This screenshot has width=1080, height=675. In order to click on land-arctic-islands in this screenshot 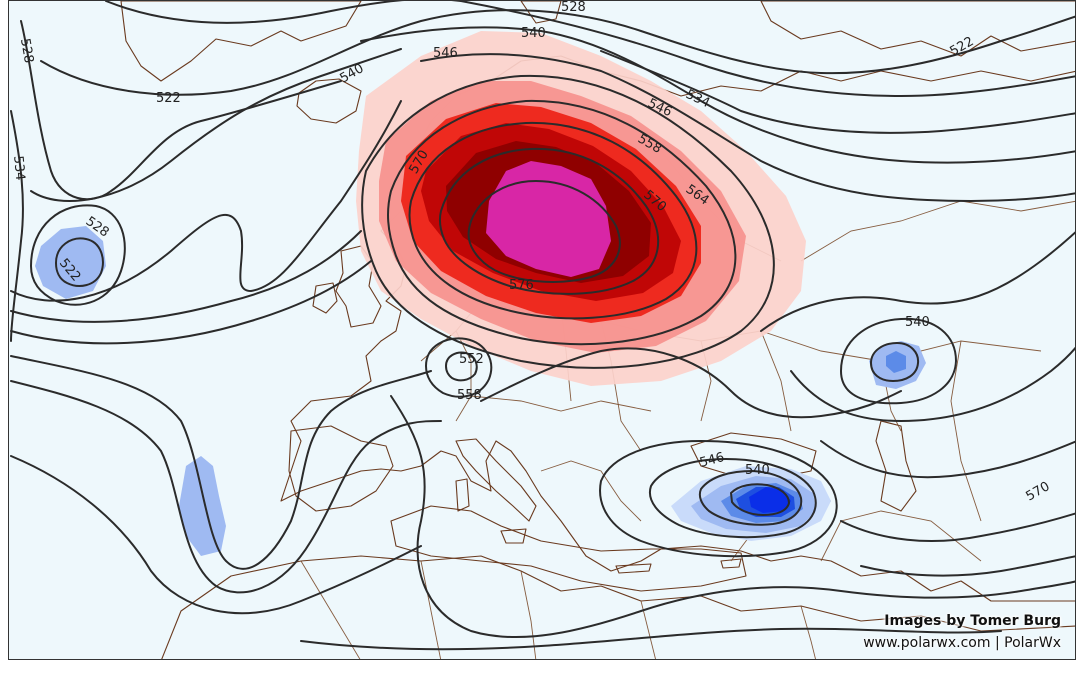, I will do `click(917, 29)`.